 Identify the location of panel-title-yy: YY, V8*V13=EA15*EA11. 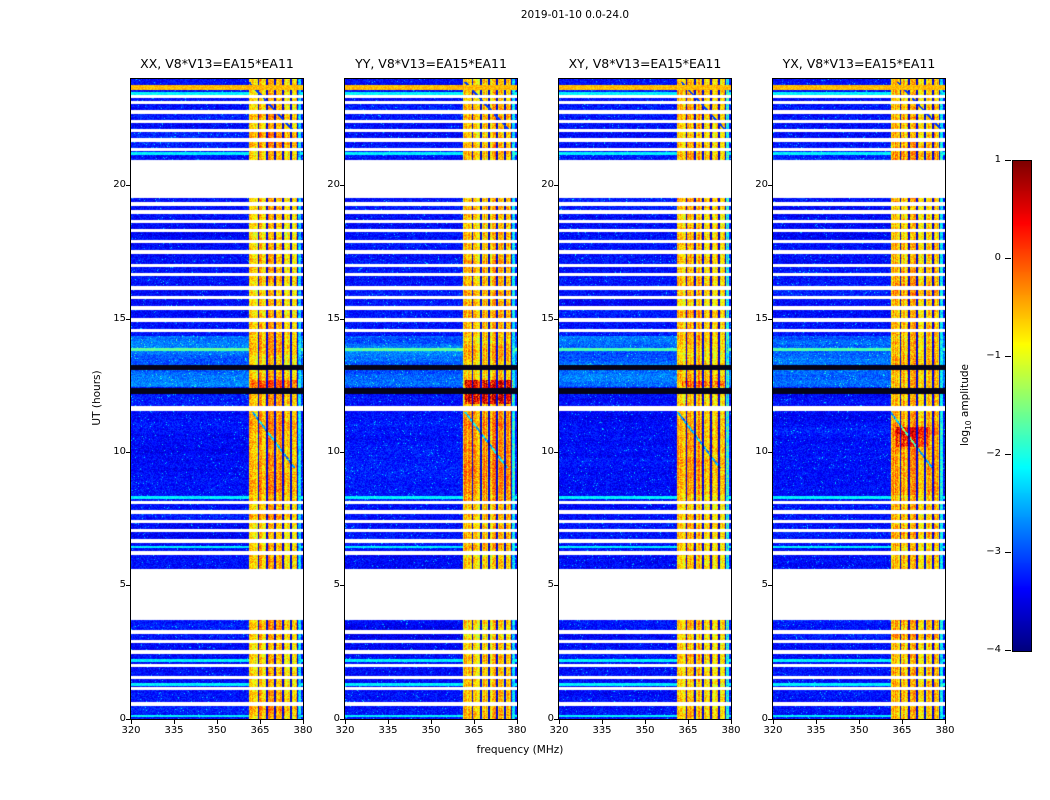
(431, 63).